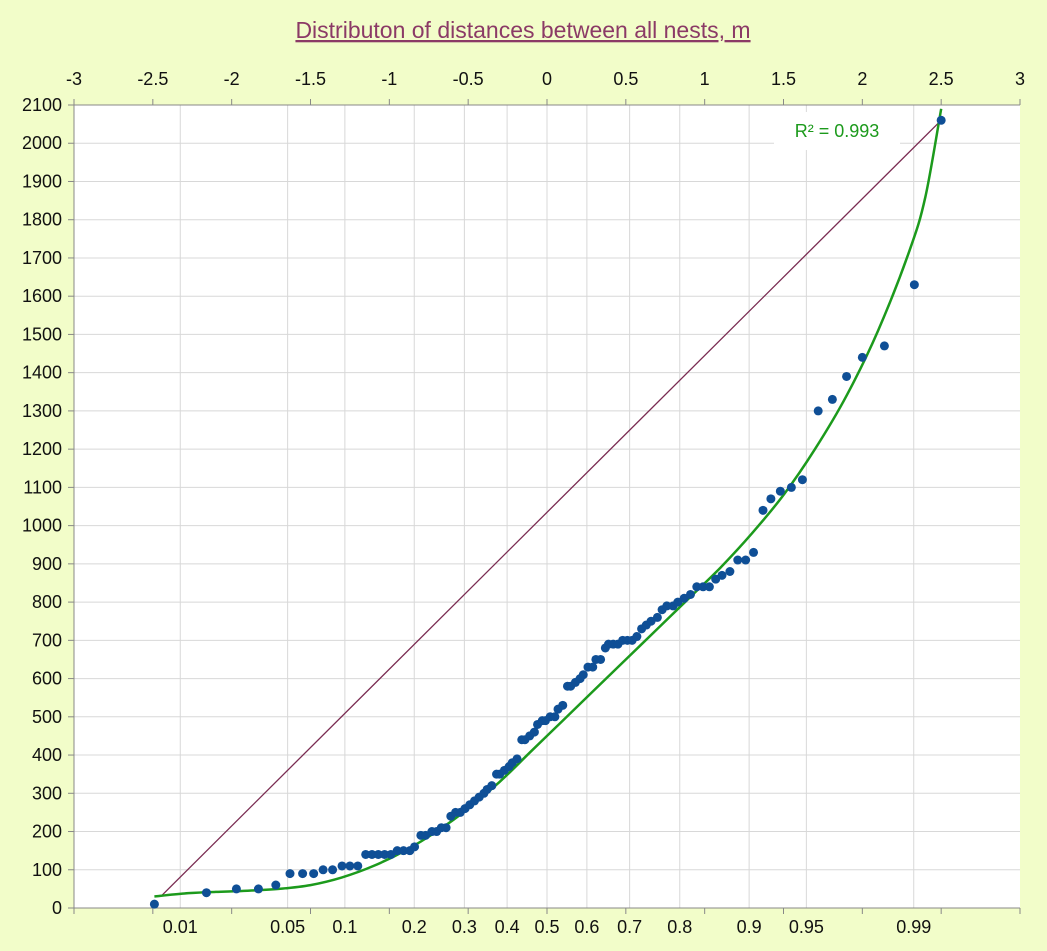  What do you see at coordinates (42, 181) in the screenshot?
I see `y-tick-label: 1900` at bounding box center [42, 181].